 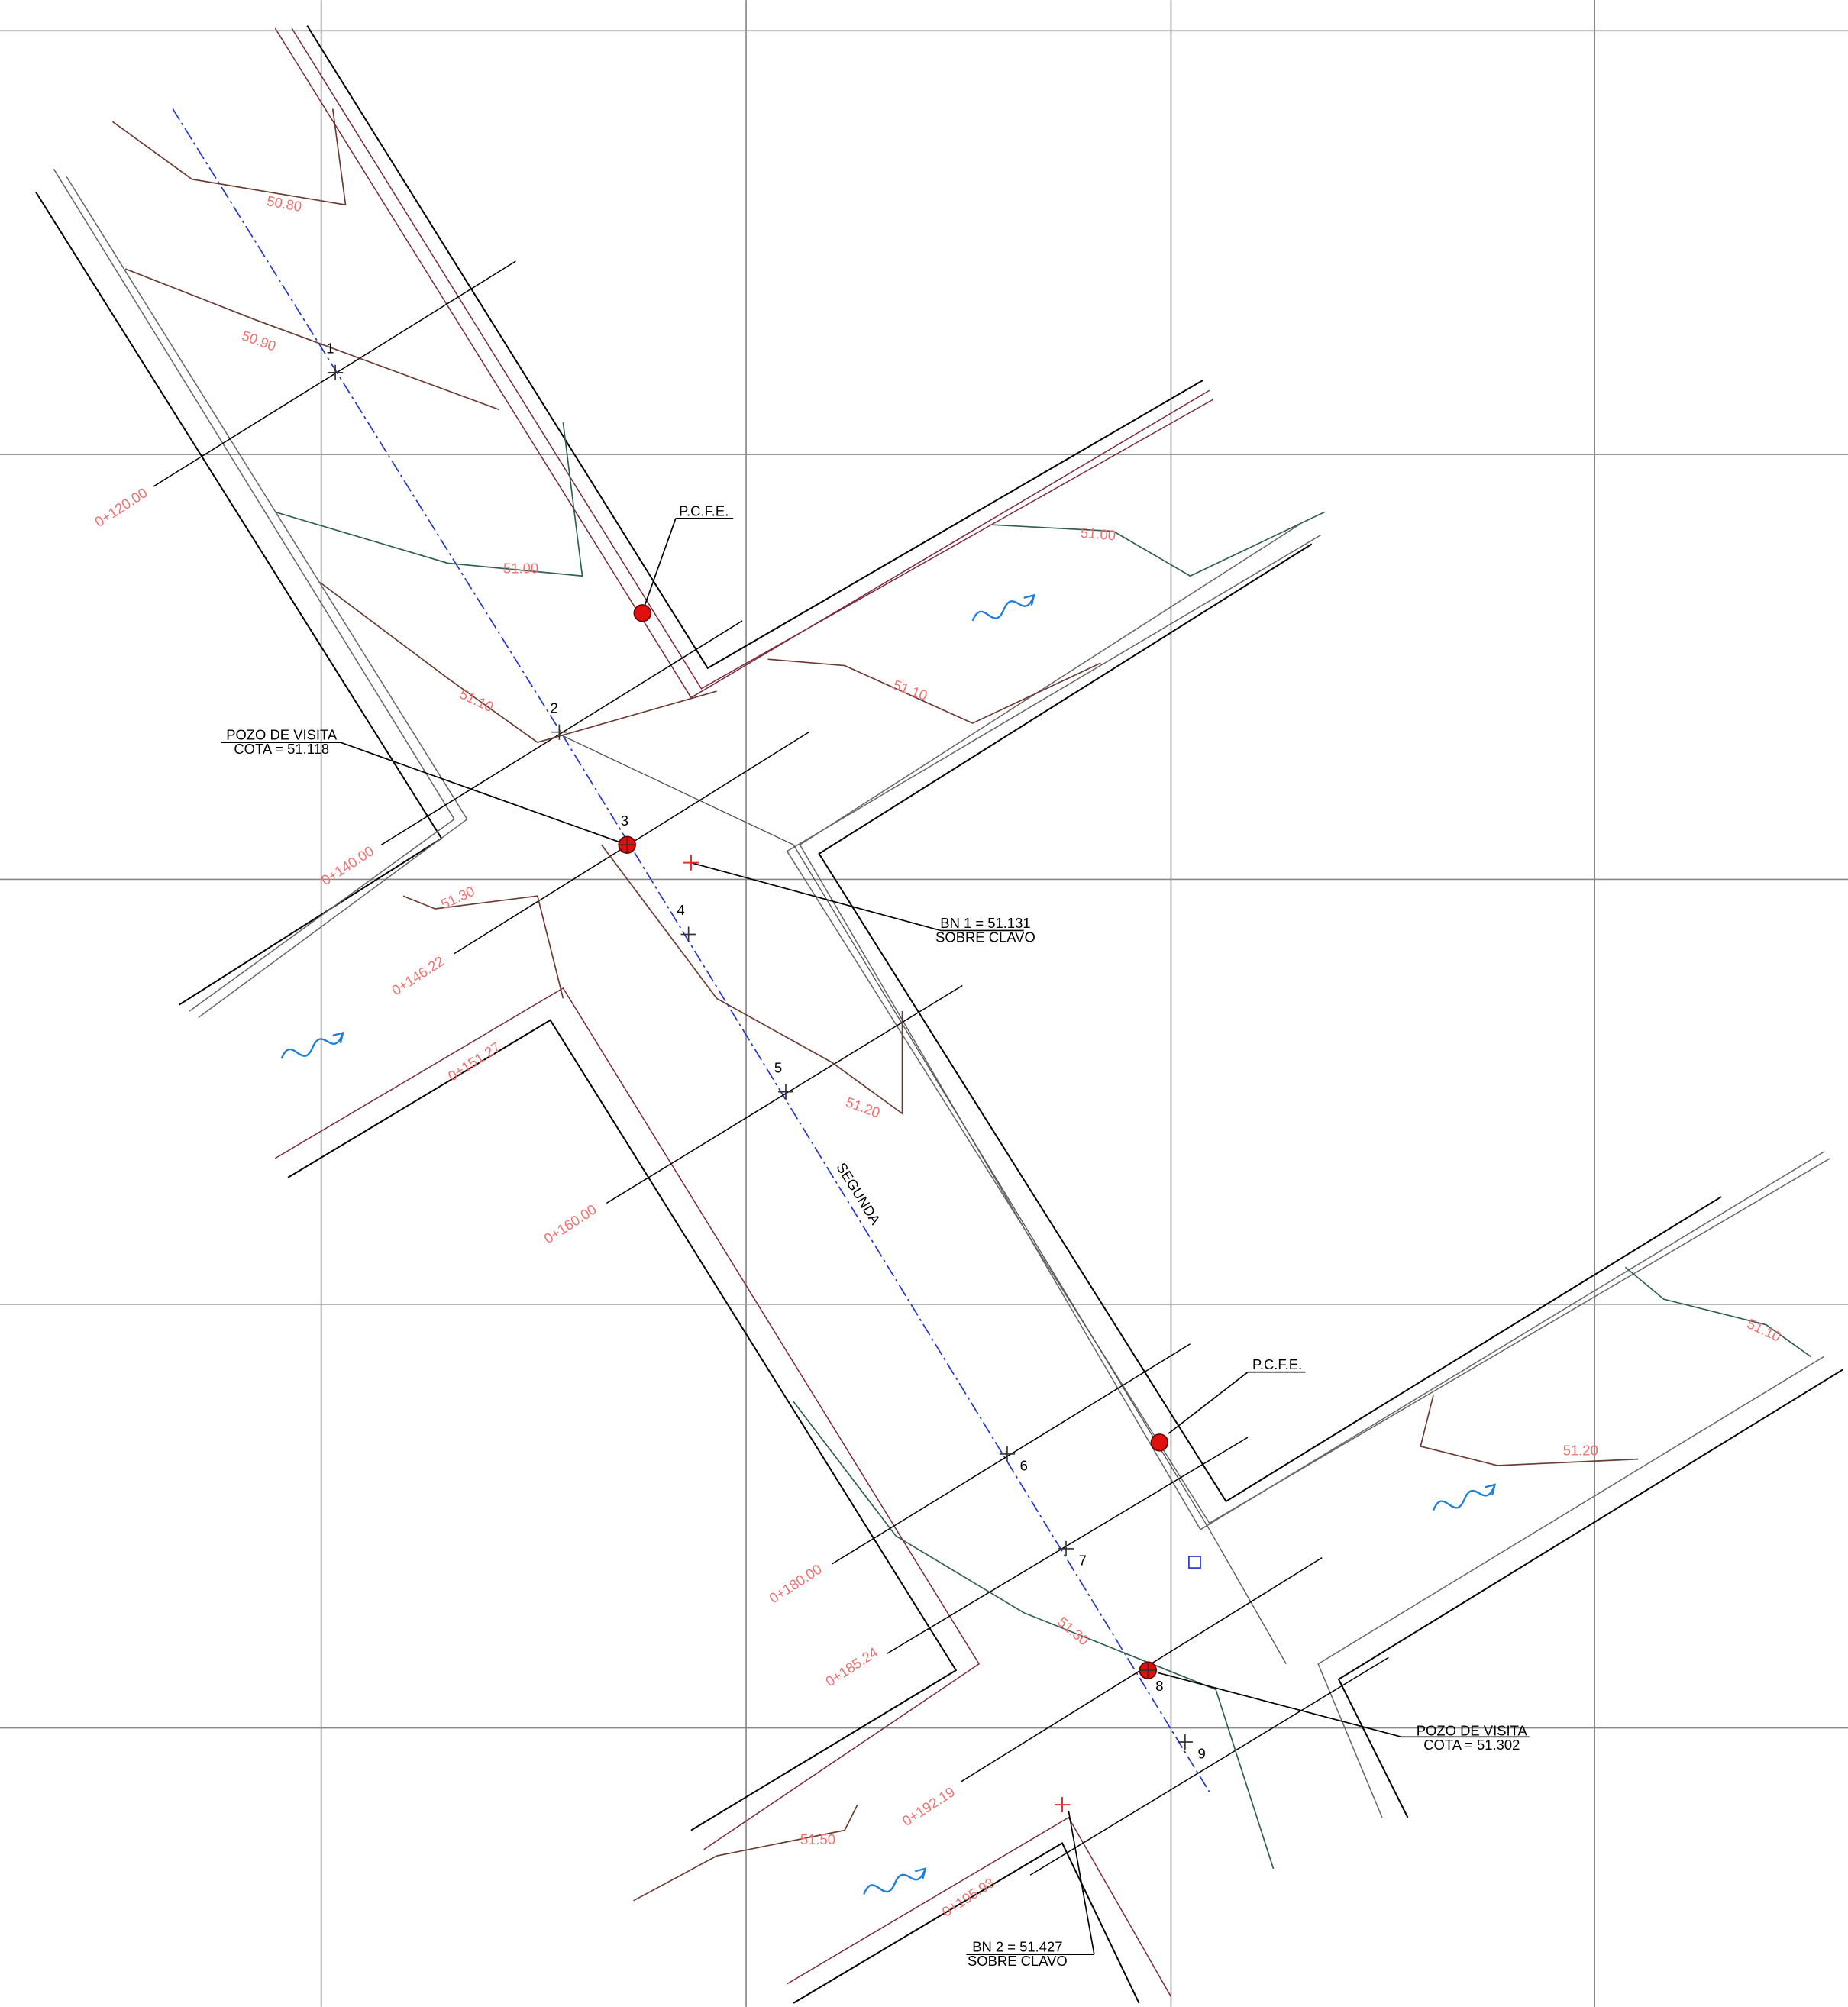 What do you see at coordinates (474, 1061) in the screenshot?
I see `station-label: 0+151.27` at bounding box center [474, 1061].